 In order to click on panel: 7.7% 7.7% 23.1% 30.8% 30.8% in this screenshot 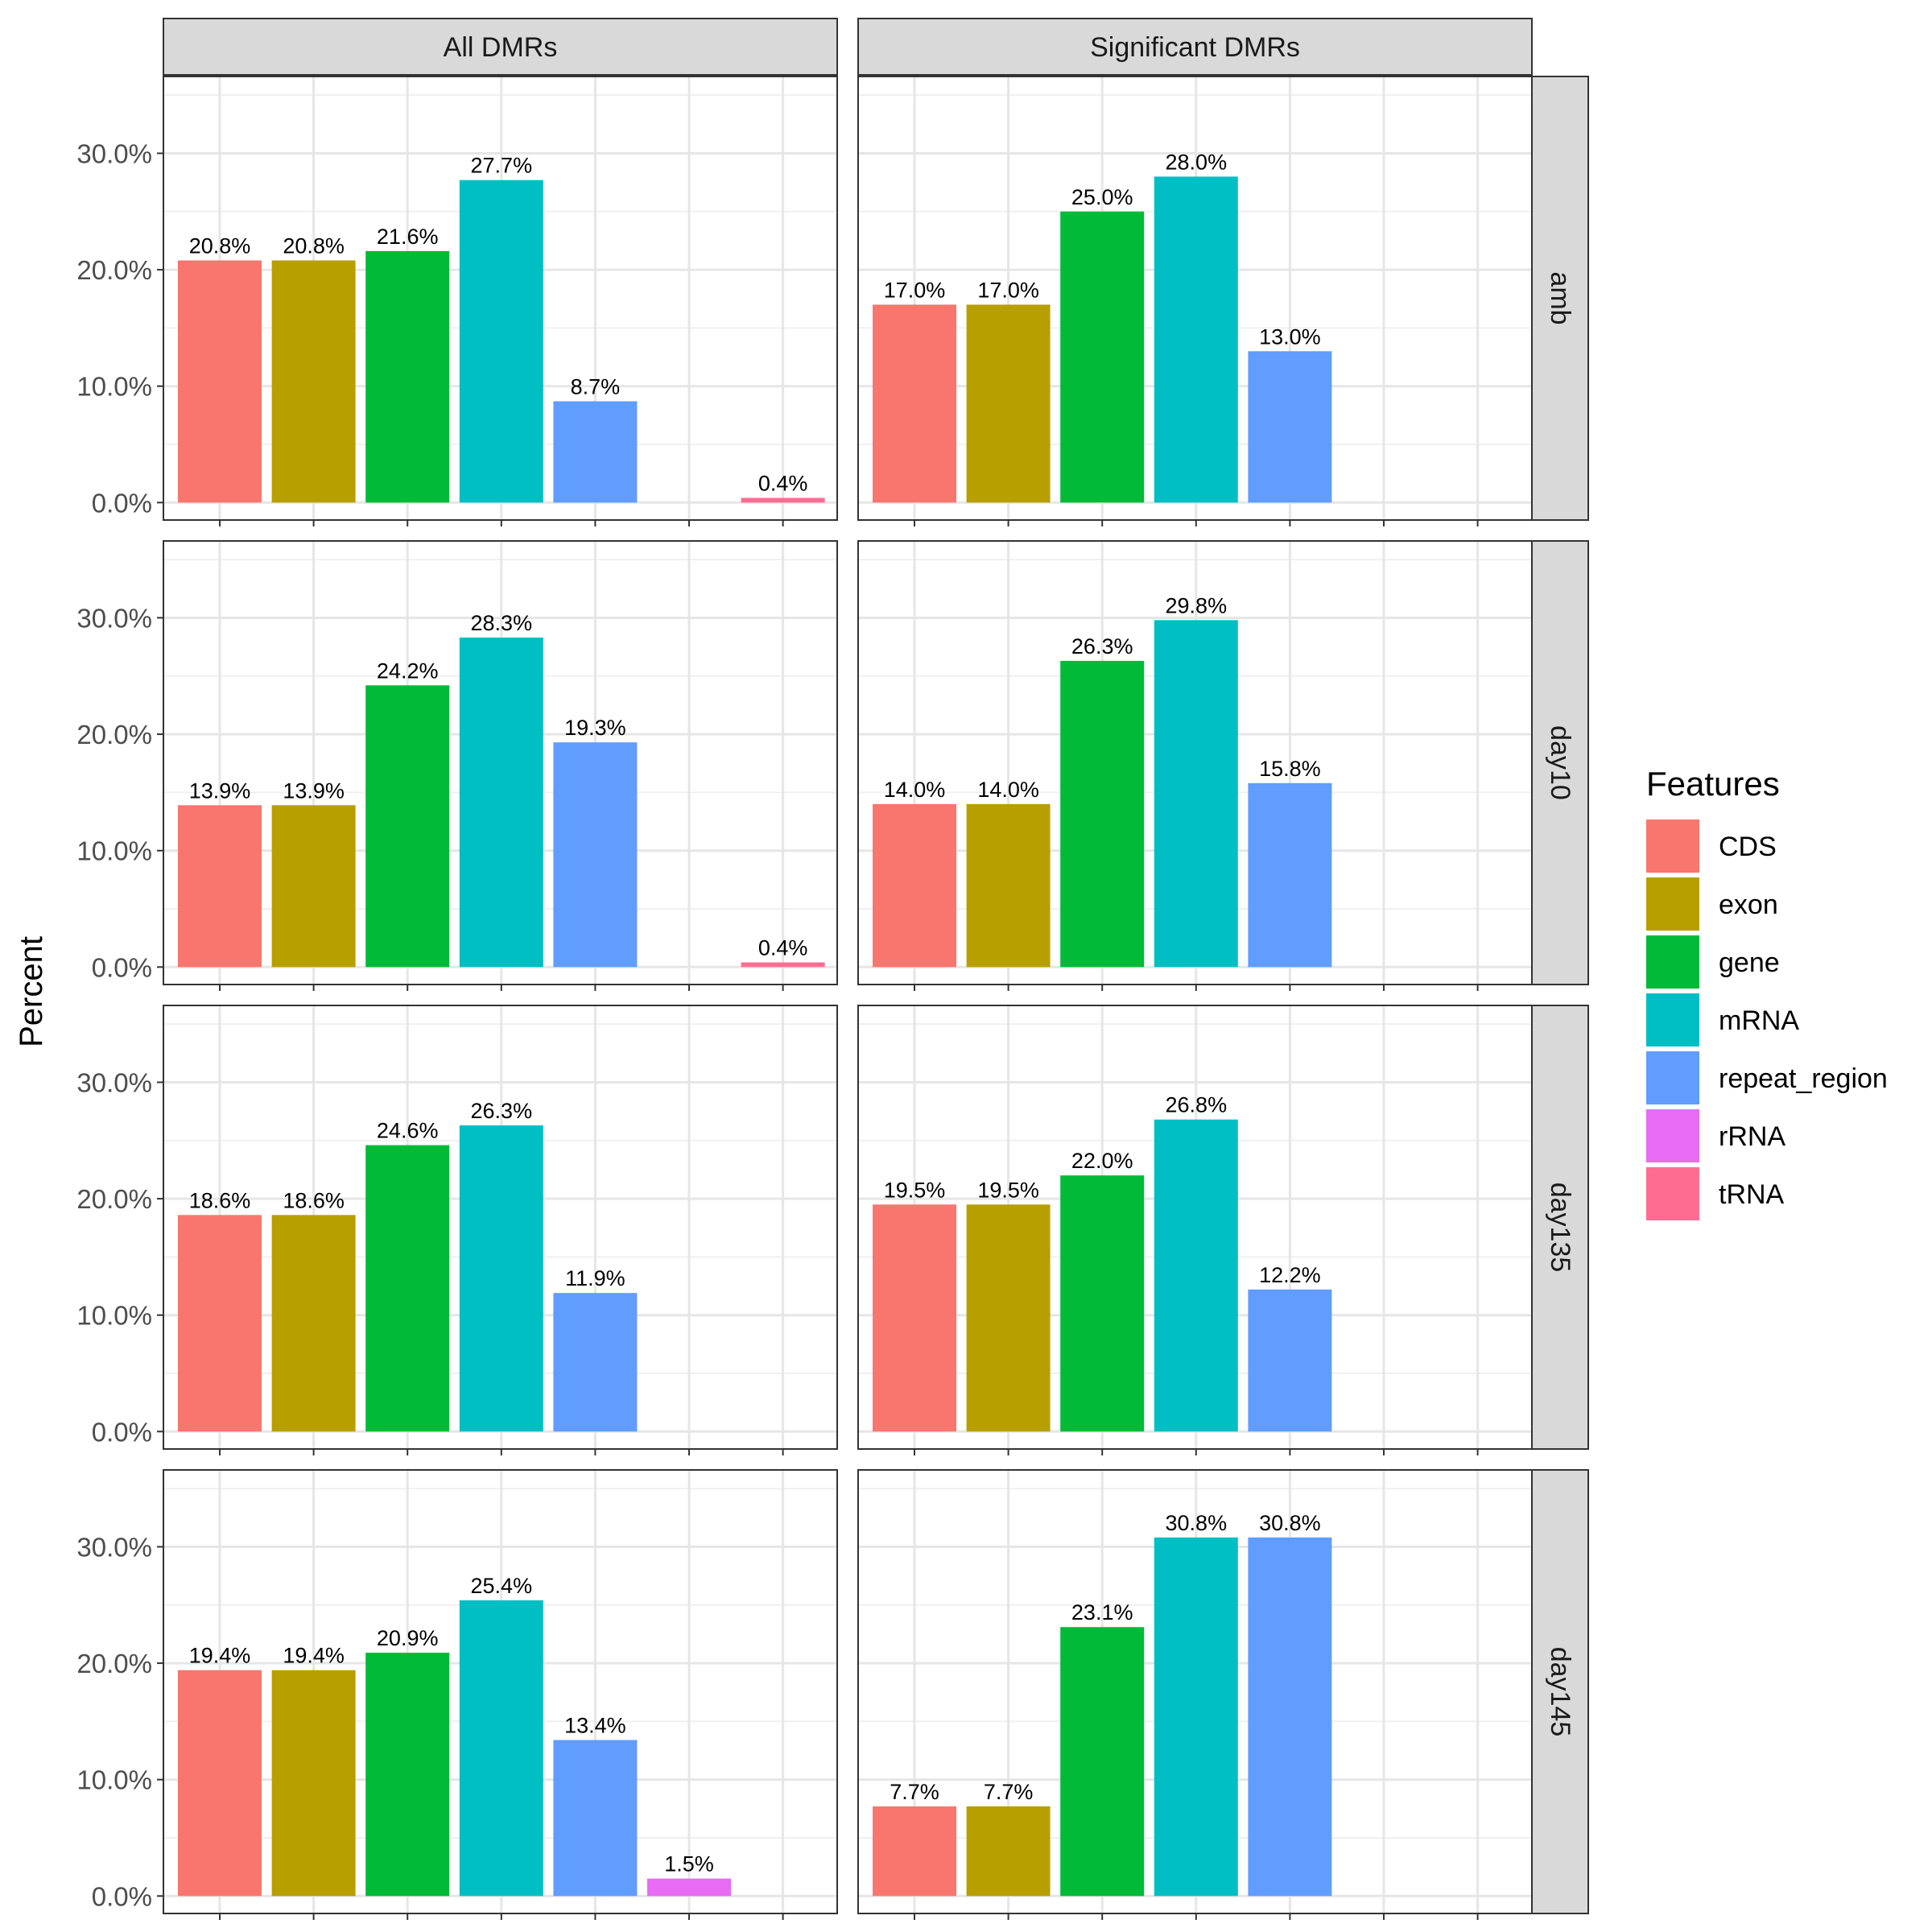, I will do `click(1195, 1694)`.